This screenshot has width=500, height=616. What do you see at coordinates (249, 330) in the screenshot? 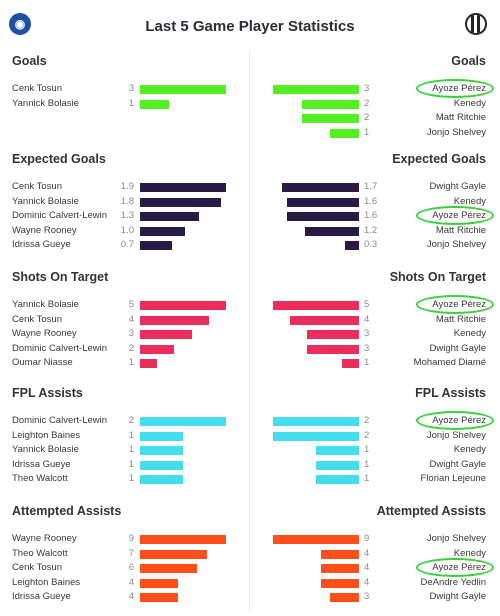
I see `center-divider` at bounding box center [249, 330].